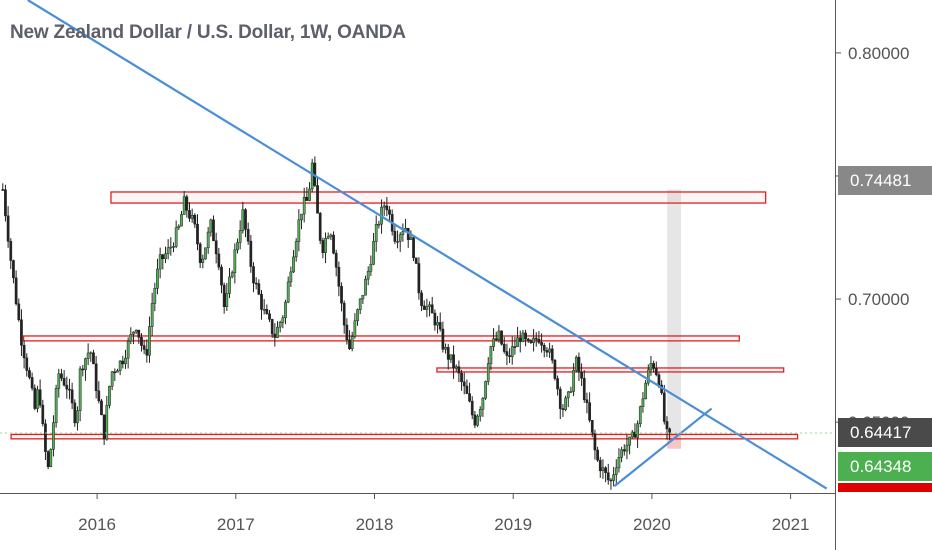 This screenshot has width=932, height=550. Describe the element at coordinates (444, 513) in the screenshot. I see `time-axis: 2016 2017 2018 2019 2020 2021` at that location.